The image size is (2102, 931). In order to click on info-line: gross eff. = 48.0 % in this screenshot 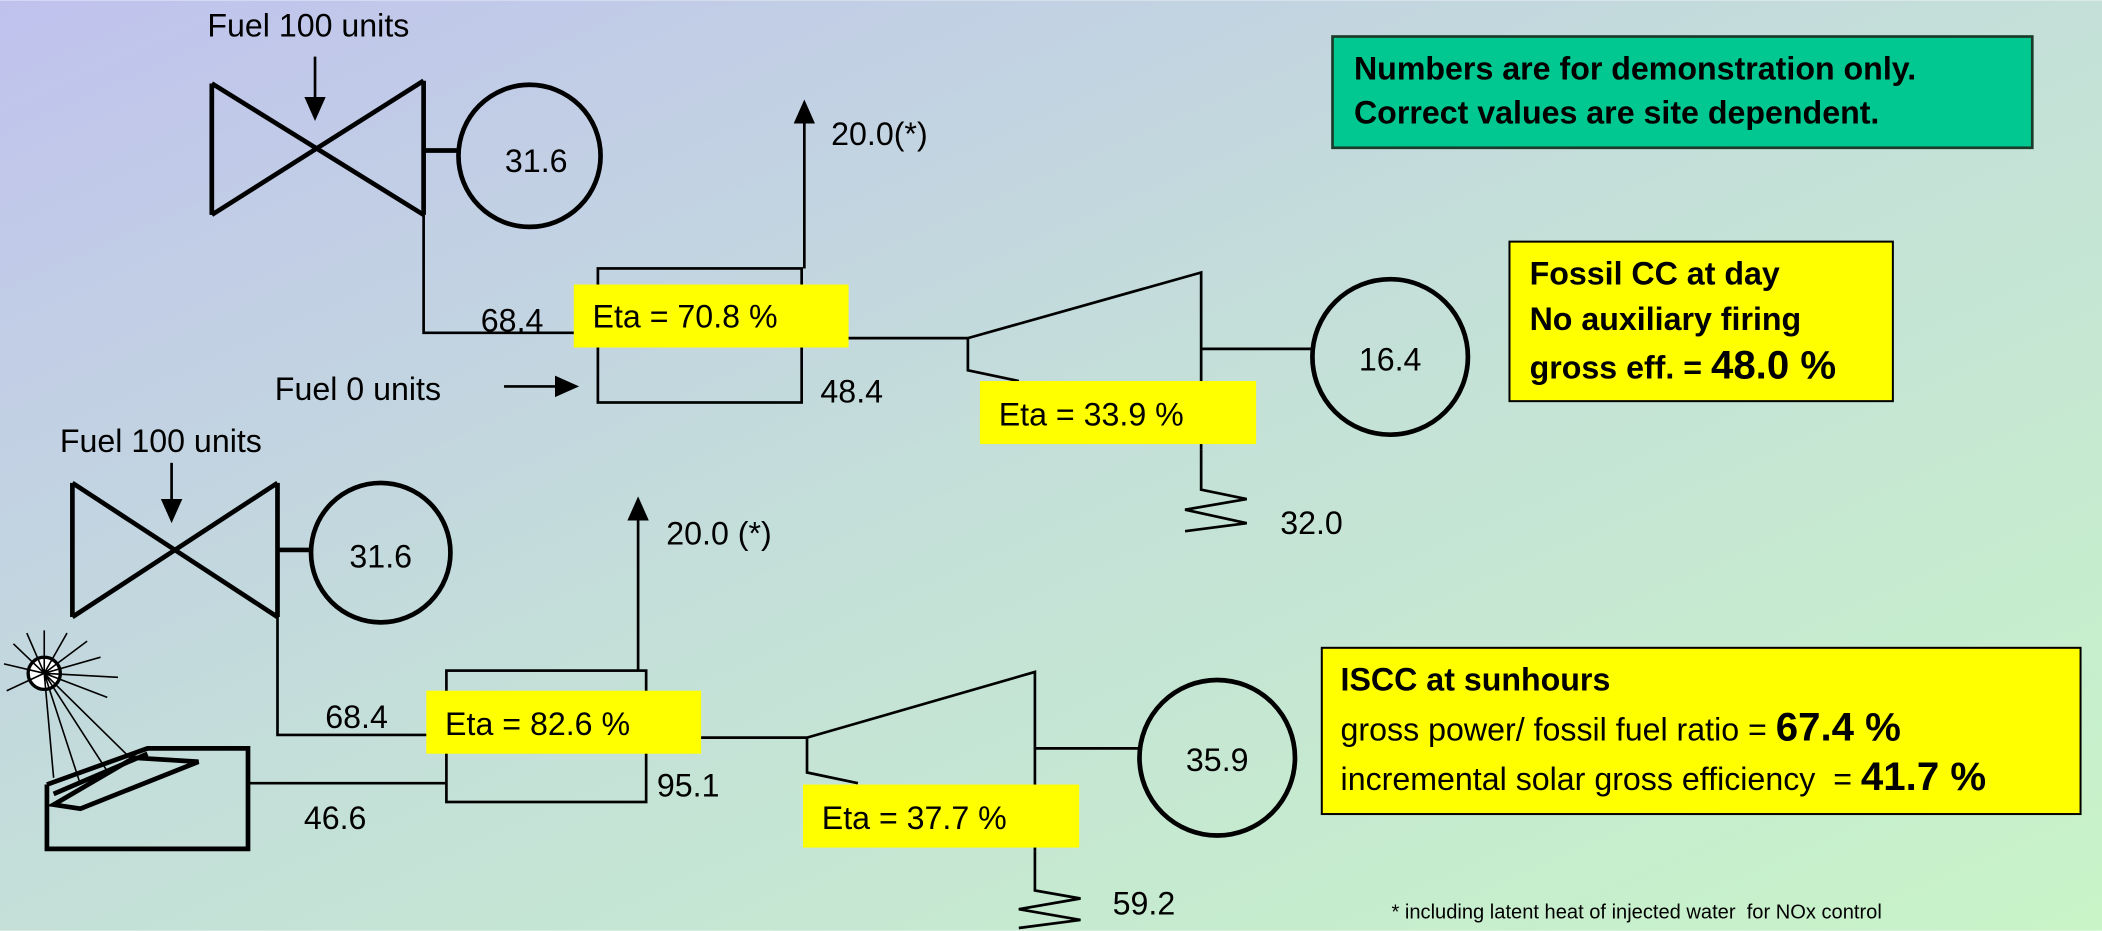, I will do `click(1683, 364)`.